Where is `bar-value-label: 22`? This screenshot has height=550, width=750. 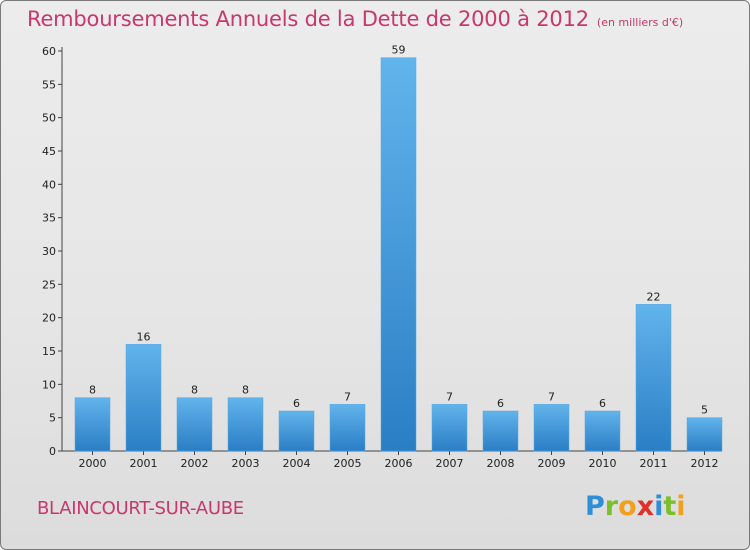 bar-value-label: 22 is located at coordinates (654, 296).